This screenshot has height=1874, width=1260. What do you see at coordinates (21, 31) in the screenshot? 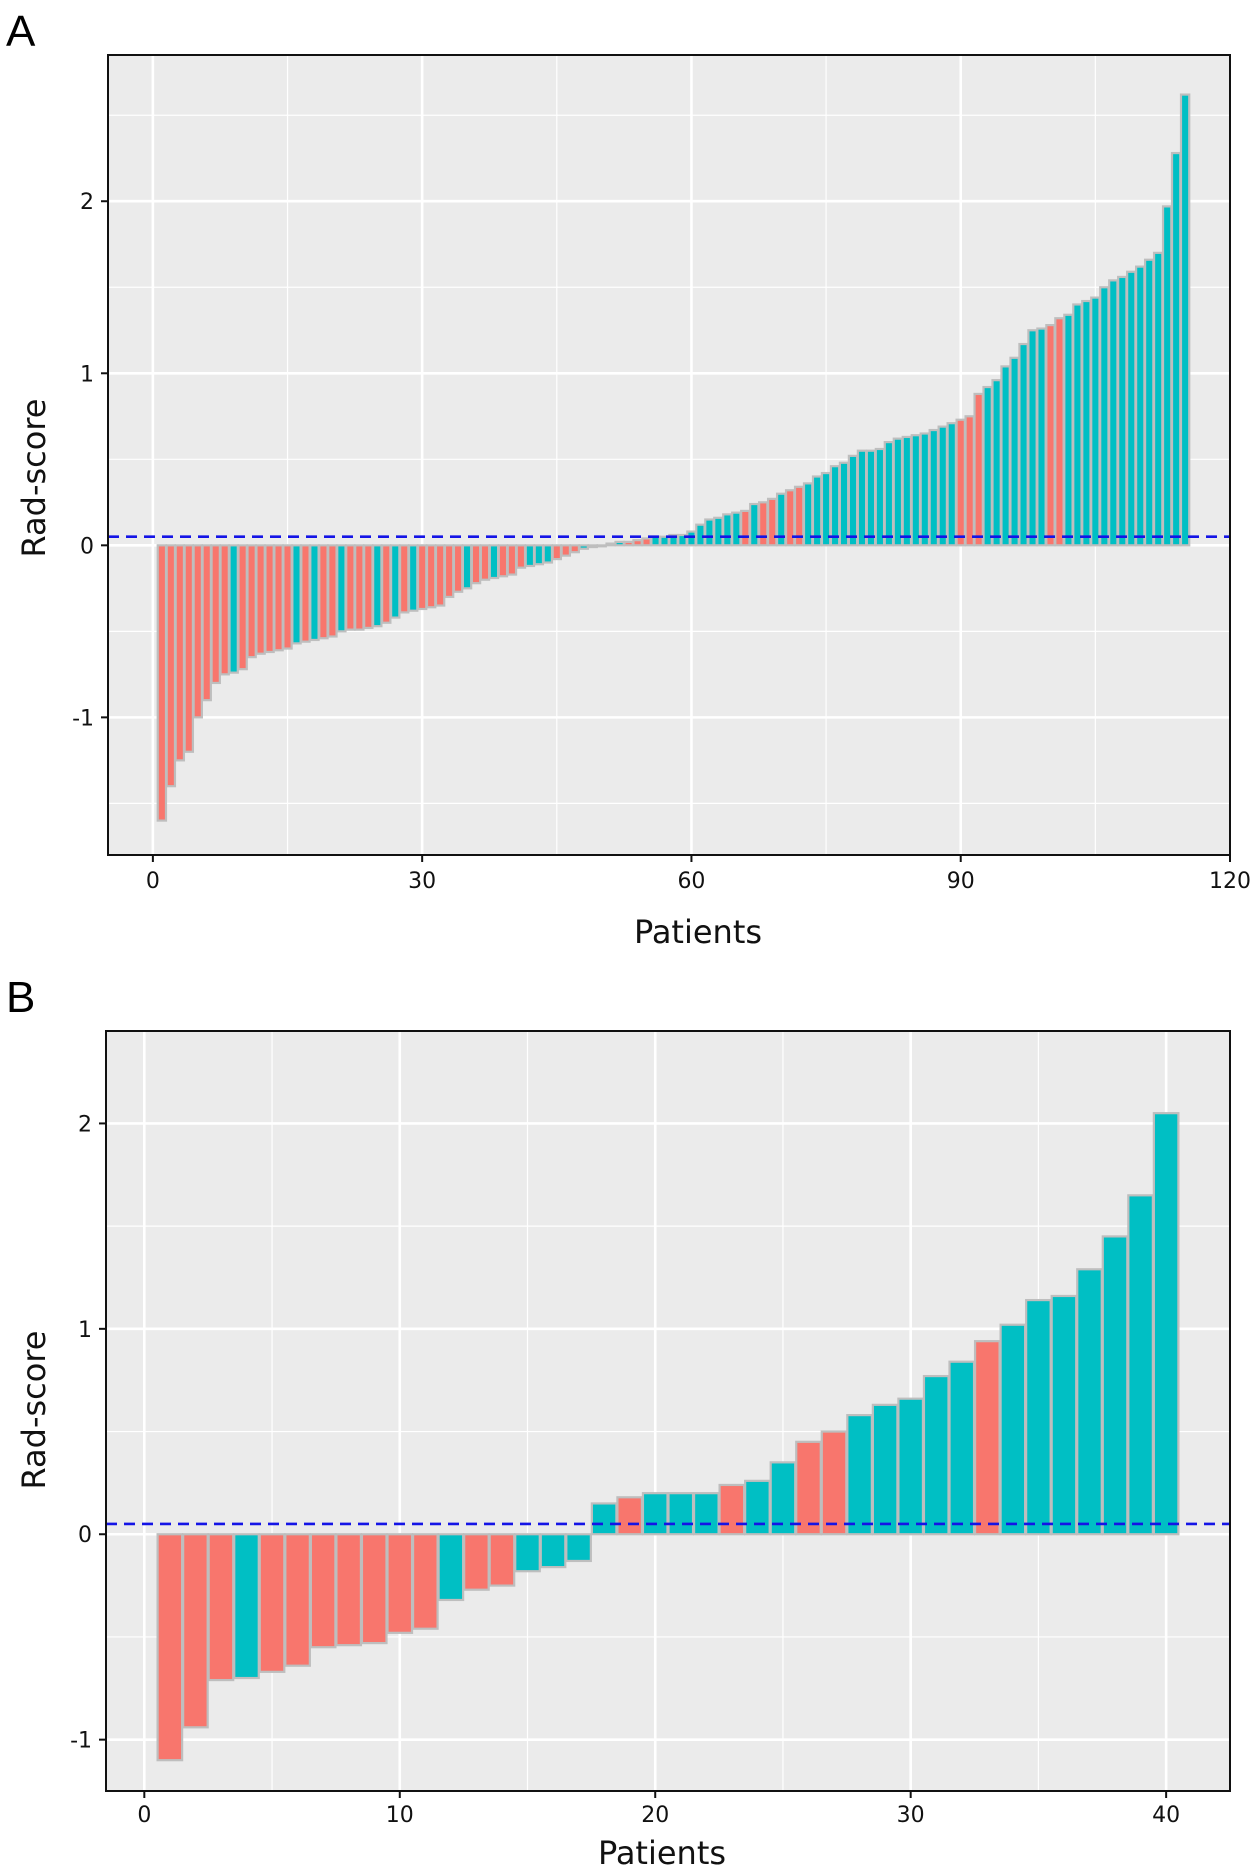
I see `panel-a-label: A` at bounding box center [21, 31].